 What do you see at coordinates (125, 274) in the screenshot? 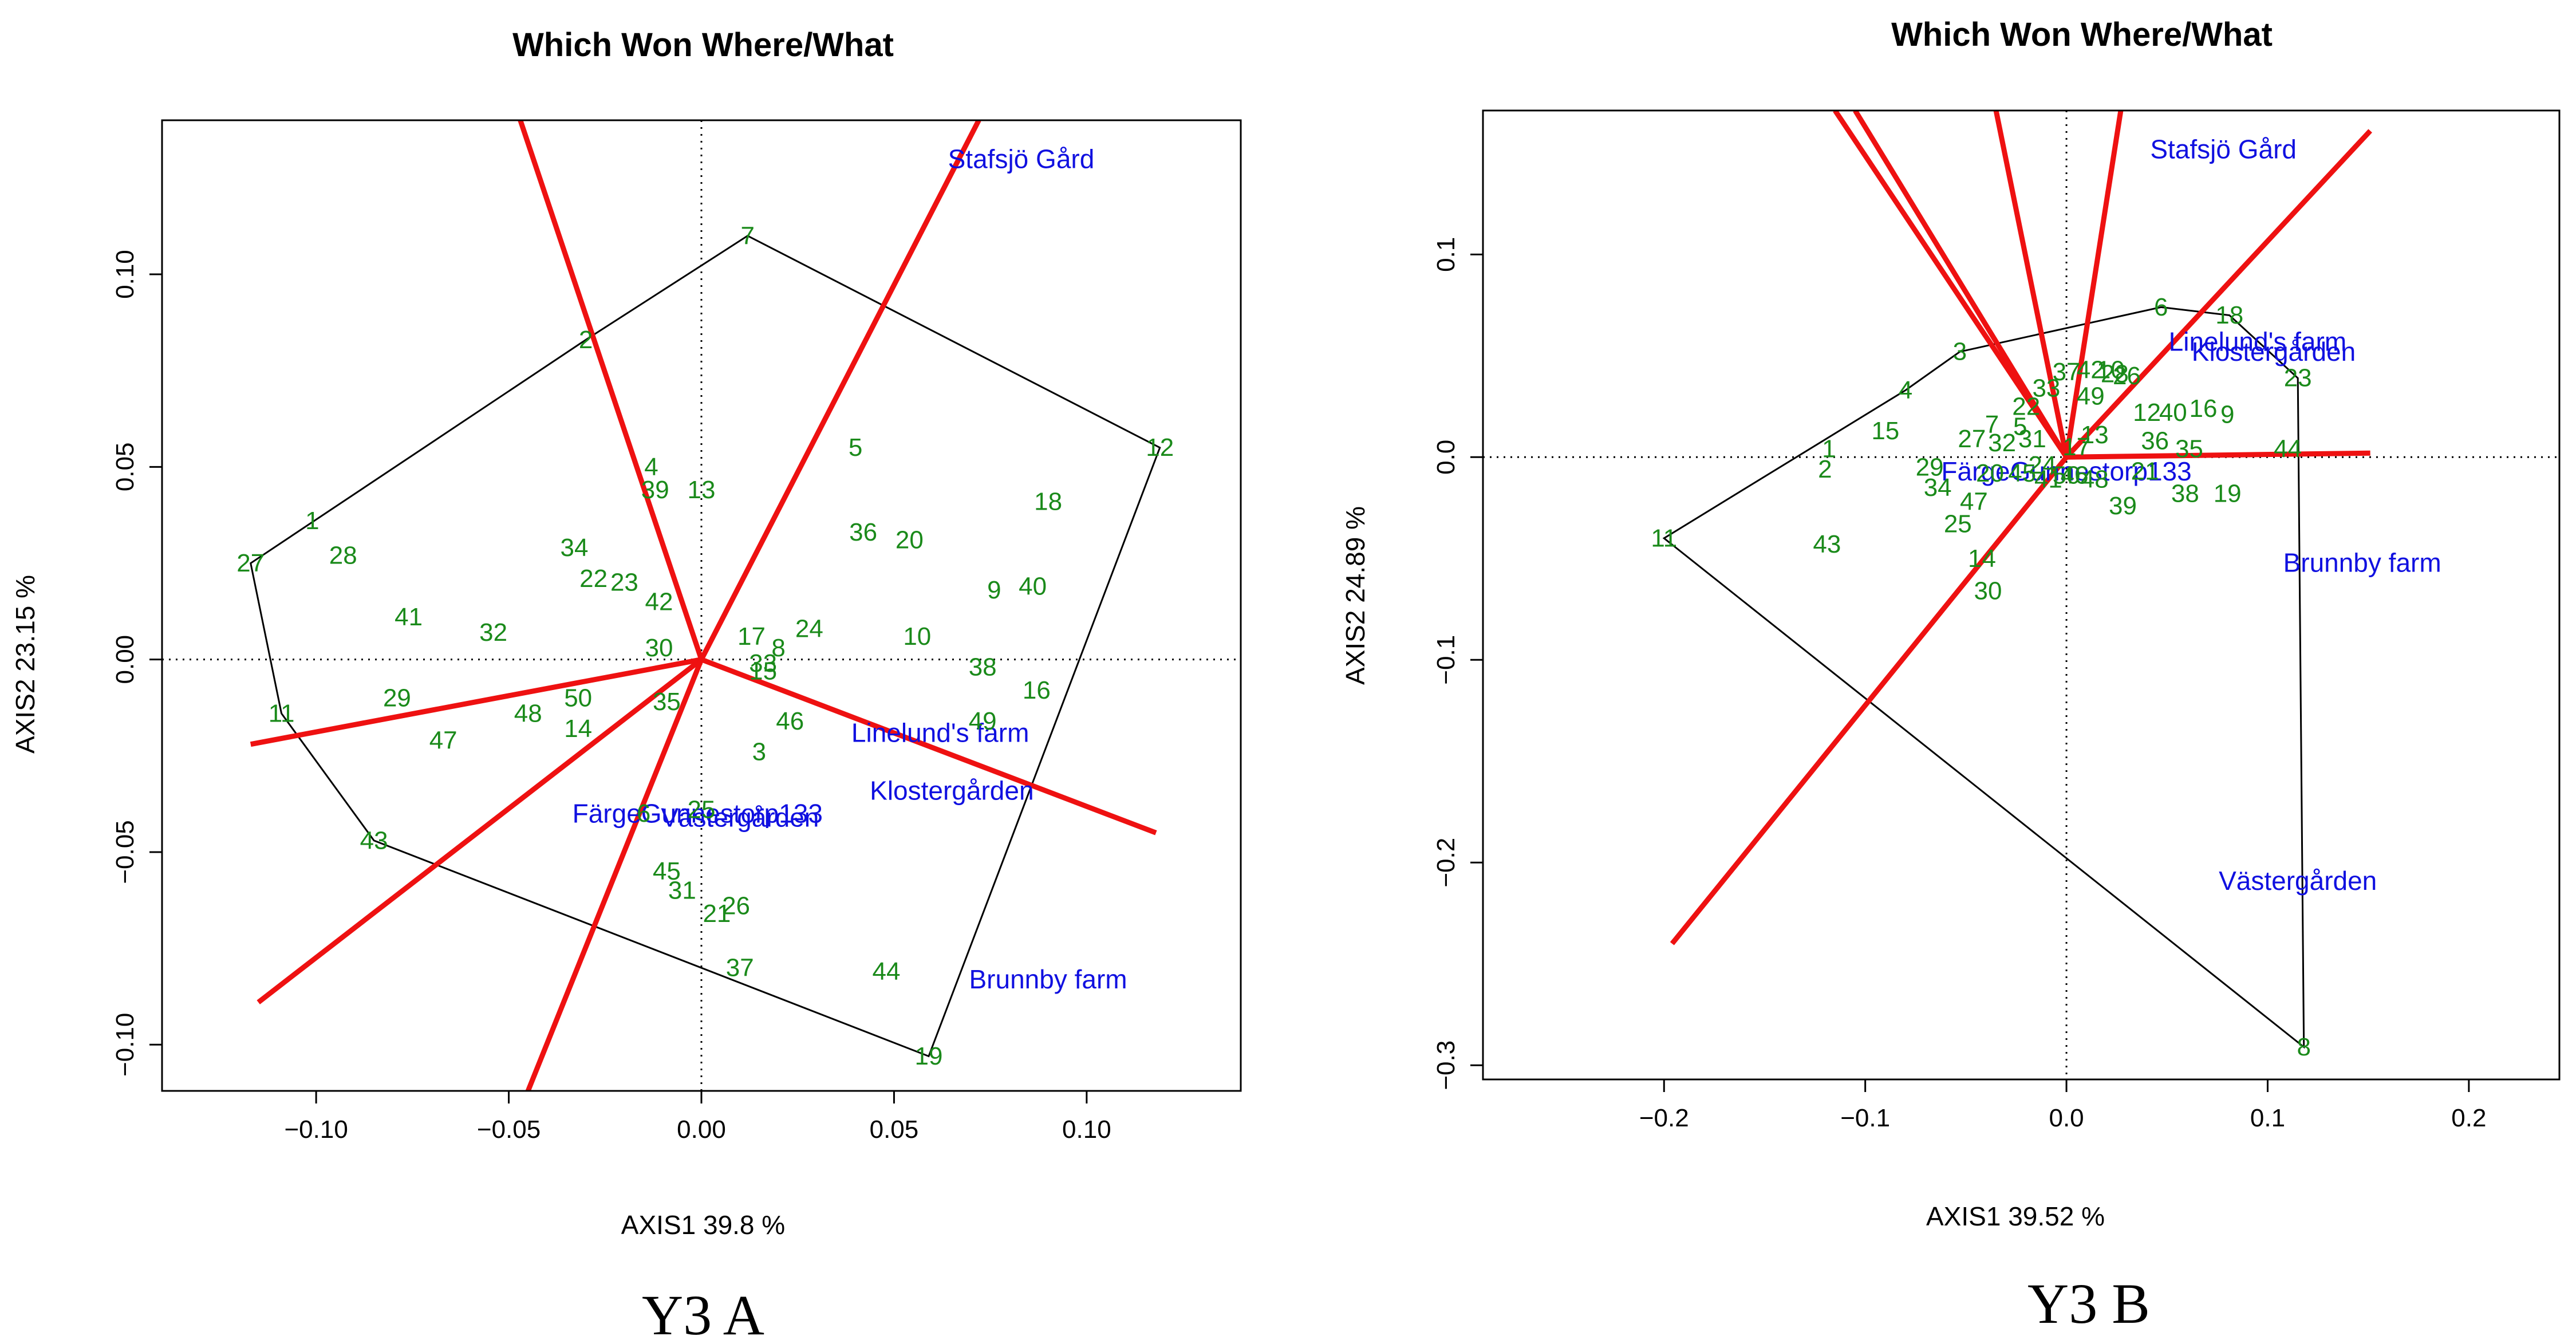
I see `y-tick-label: 0.10` at bounding box center [125, 274].